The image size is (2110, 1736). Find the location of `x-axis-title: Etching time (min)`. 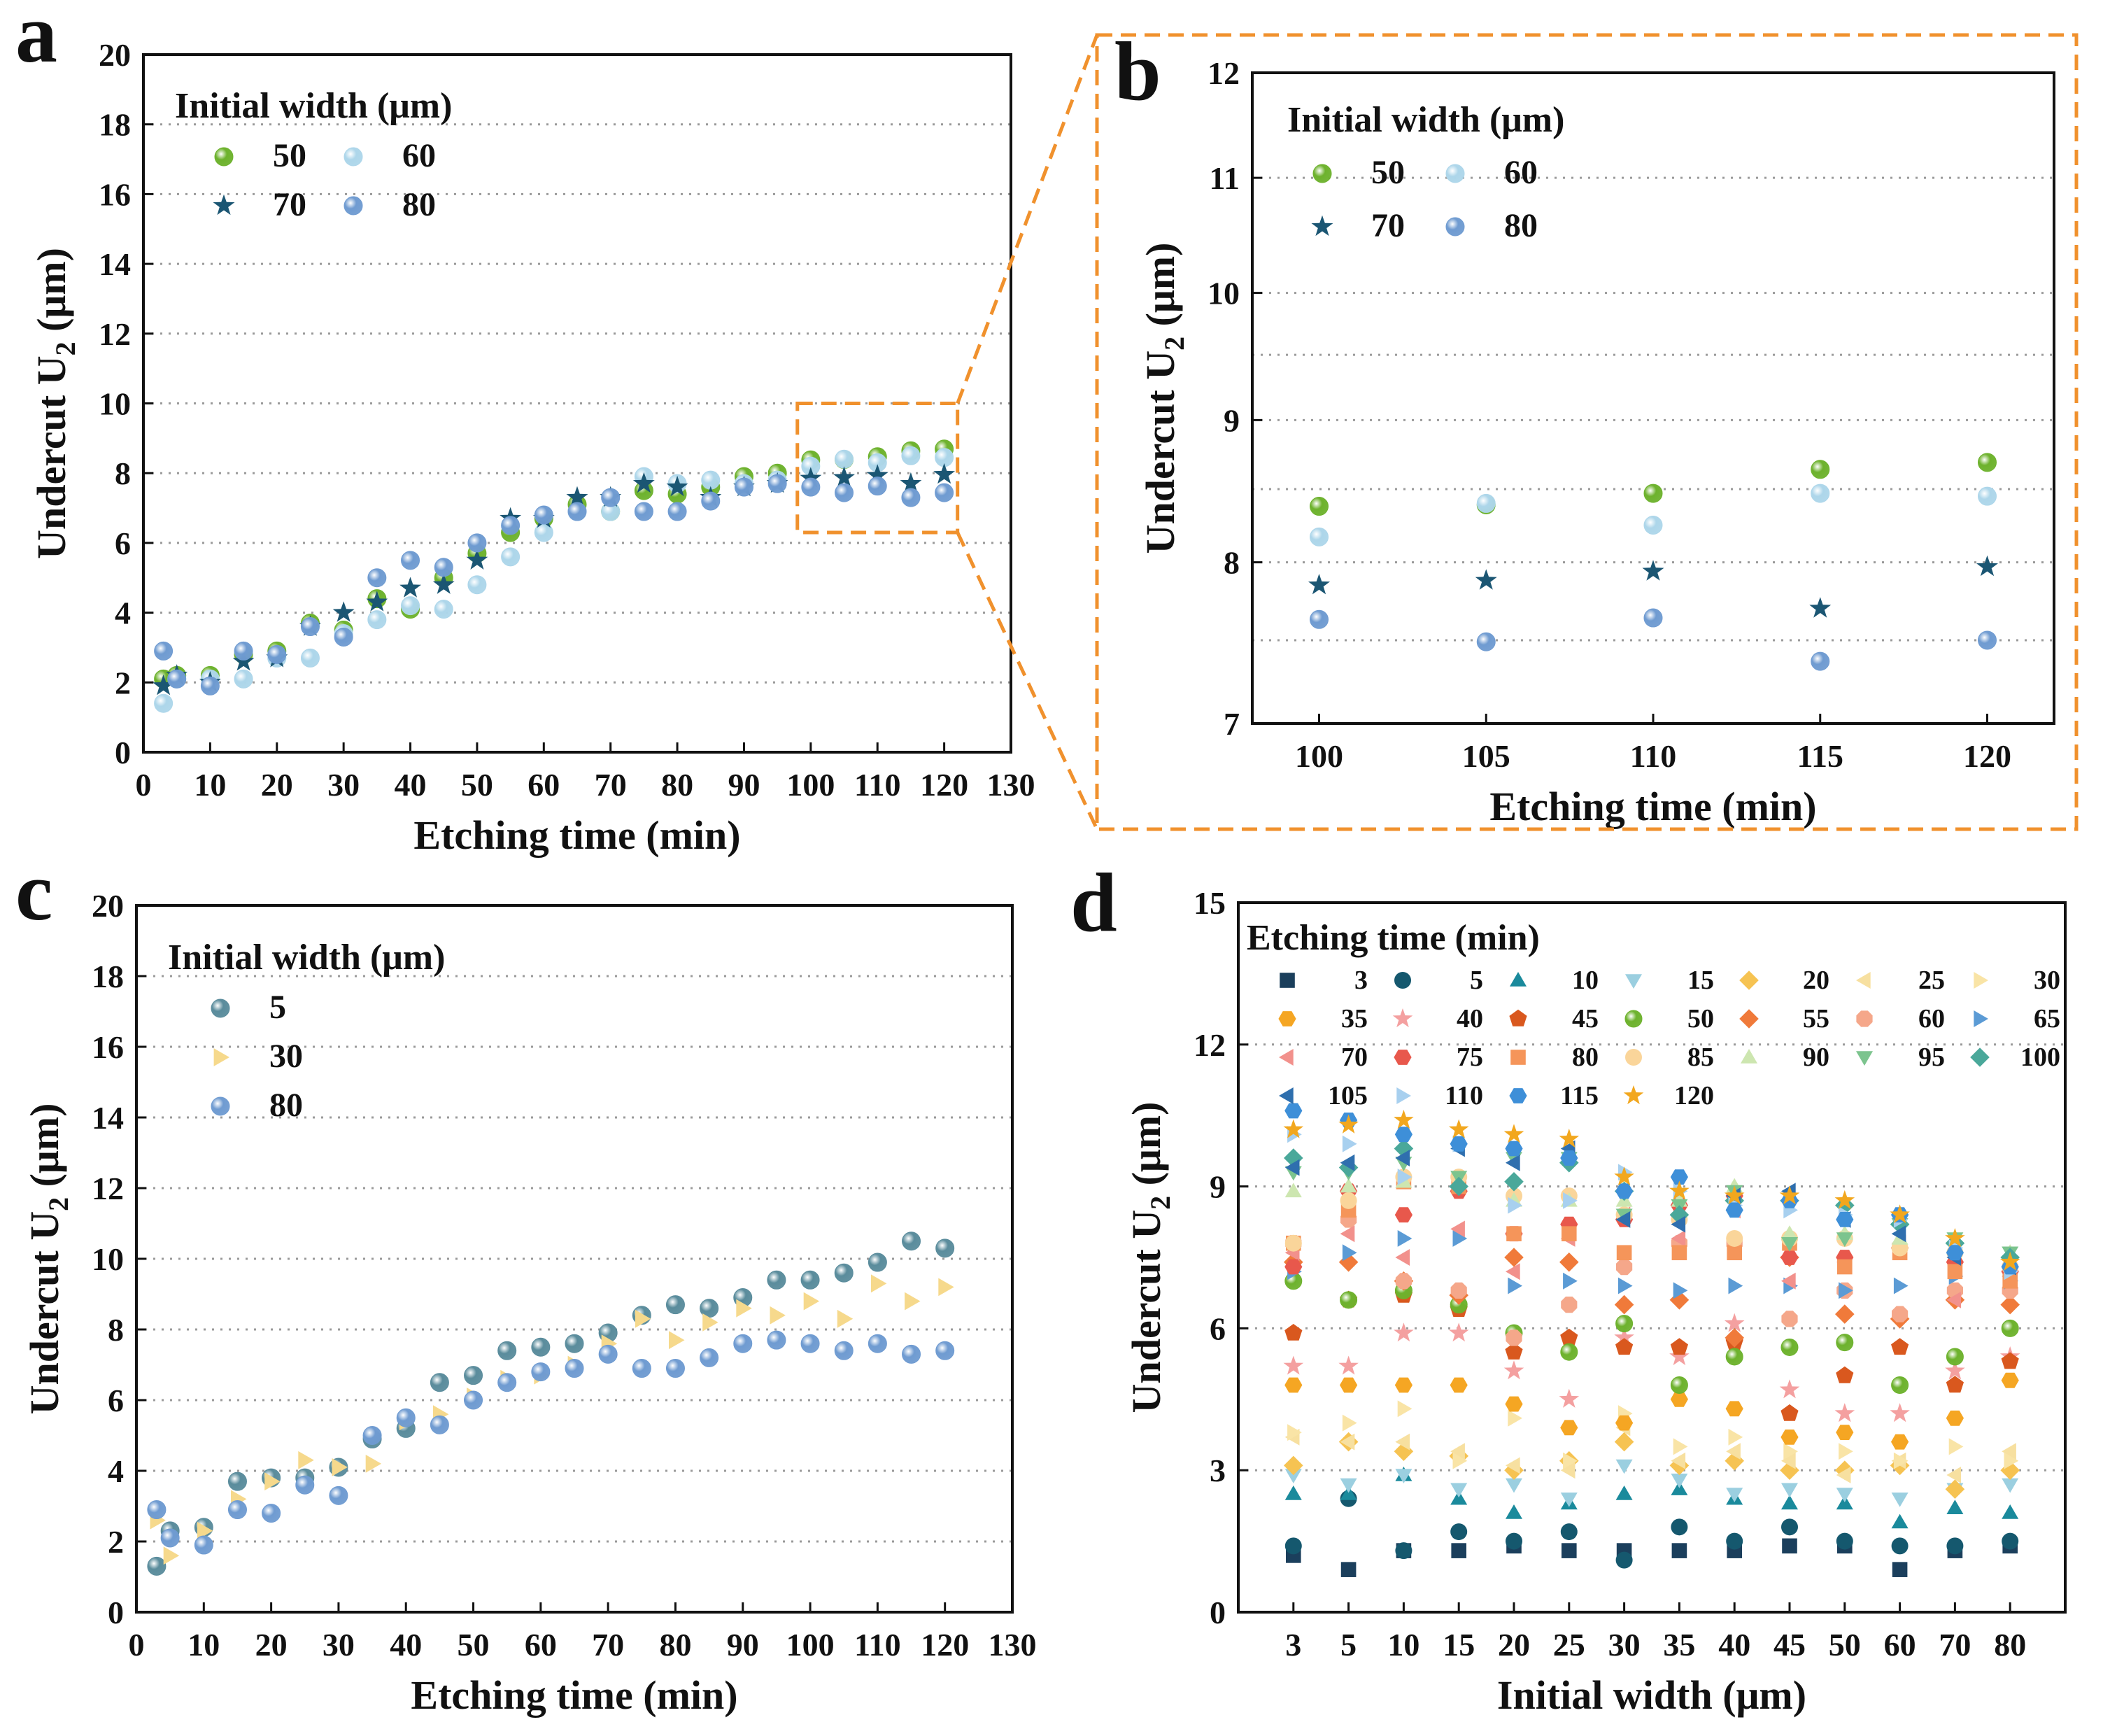

x-axis-title: Etching time (min) is located at coordinates (576, 835).